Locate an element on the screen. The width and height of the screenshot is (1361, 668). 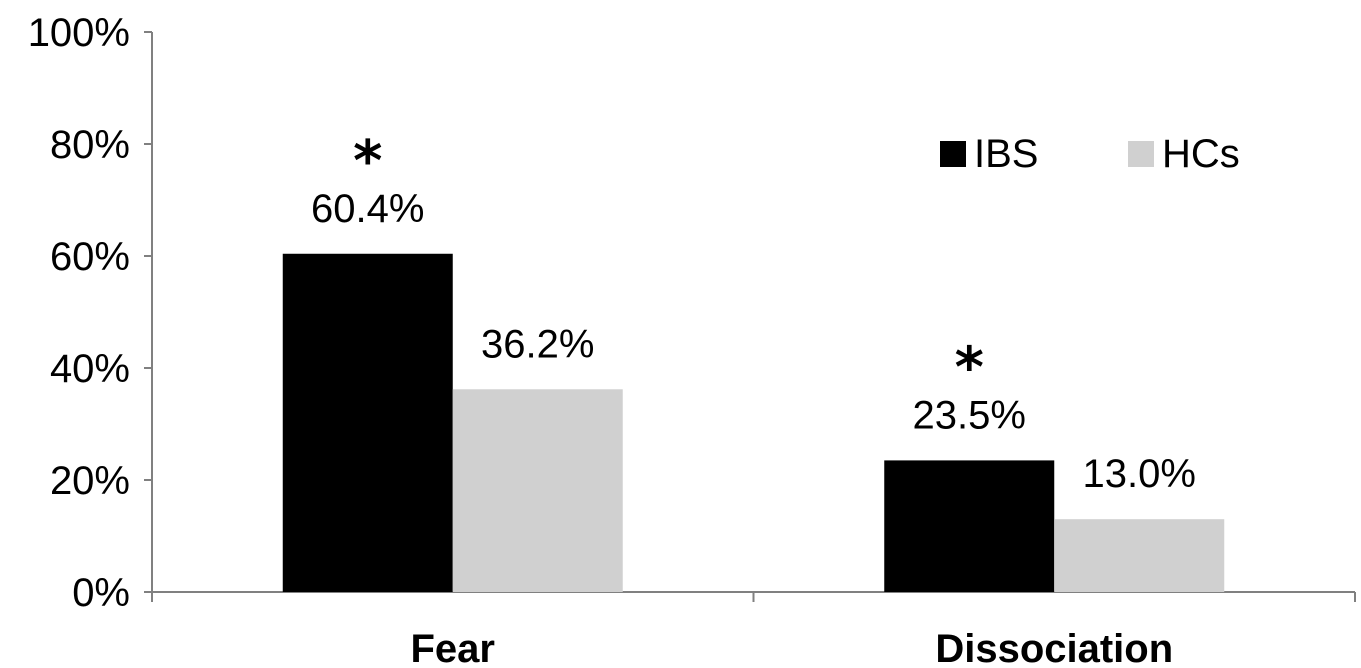
data-label: 13.0% is located at coordinates (1139, 474).